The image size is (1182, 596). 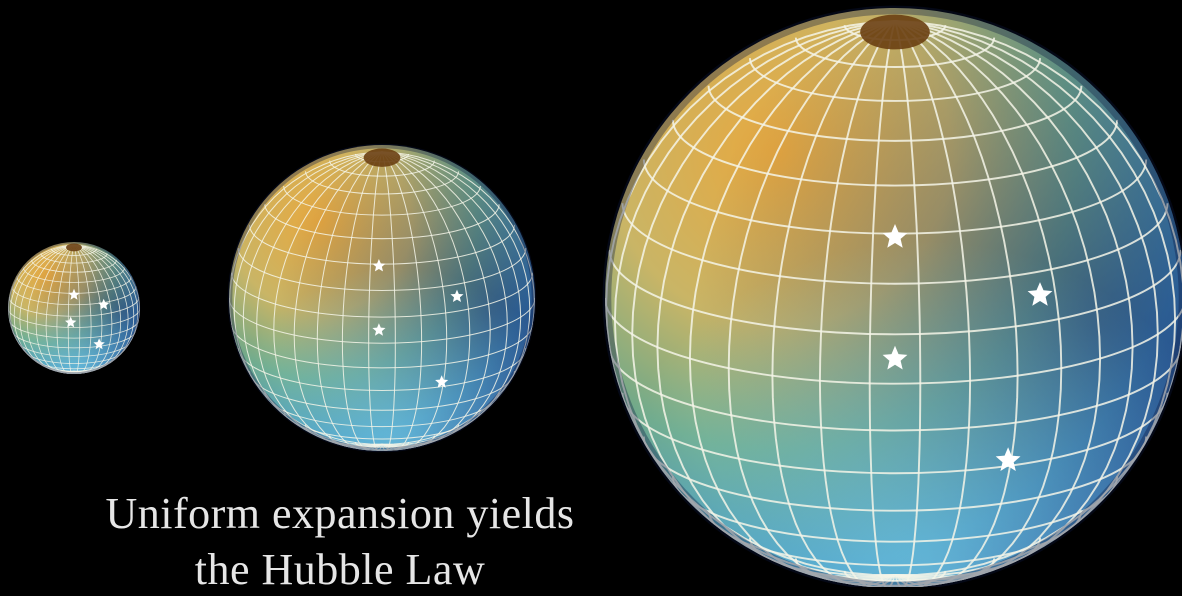 I want to click on caption-line-1: Uniform expansion yields, so click(x=340, y=513).